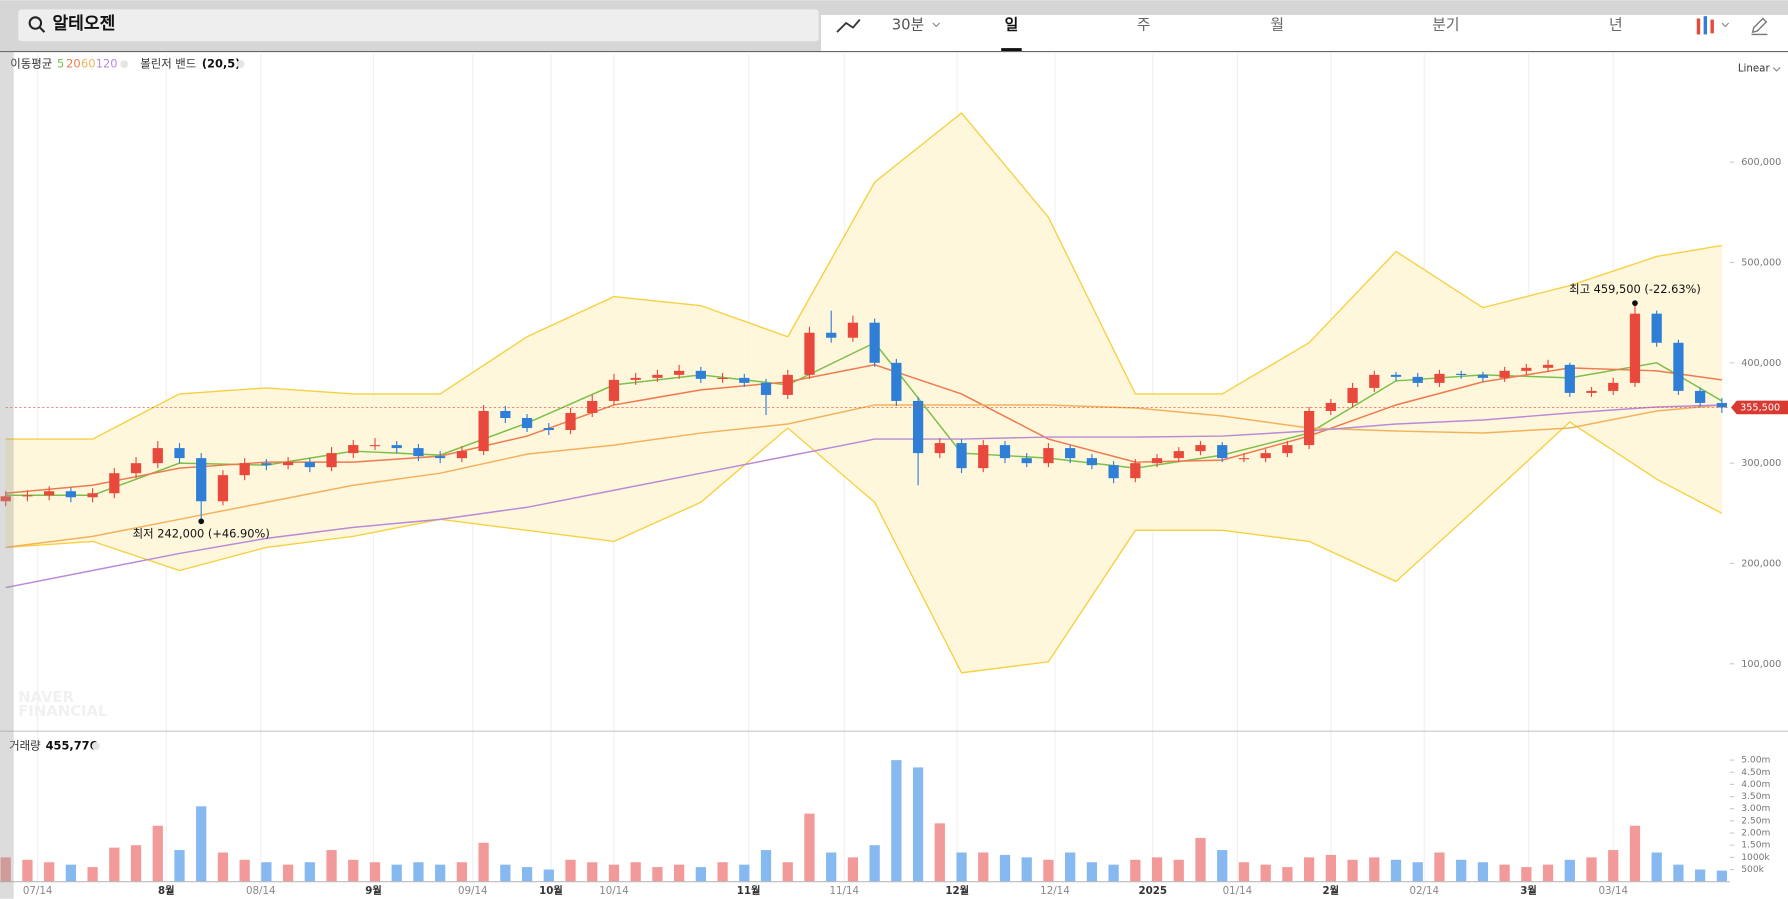 The width and height of the screenshot is (1788, 899). Describe the element at coordinates (936, 25) in the screenshot. I see `interval-chevron` at that location.